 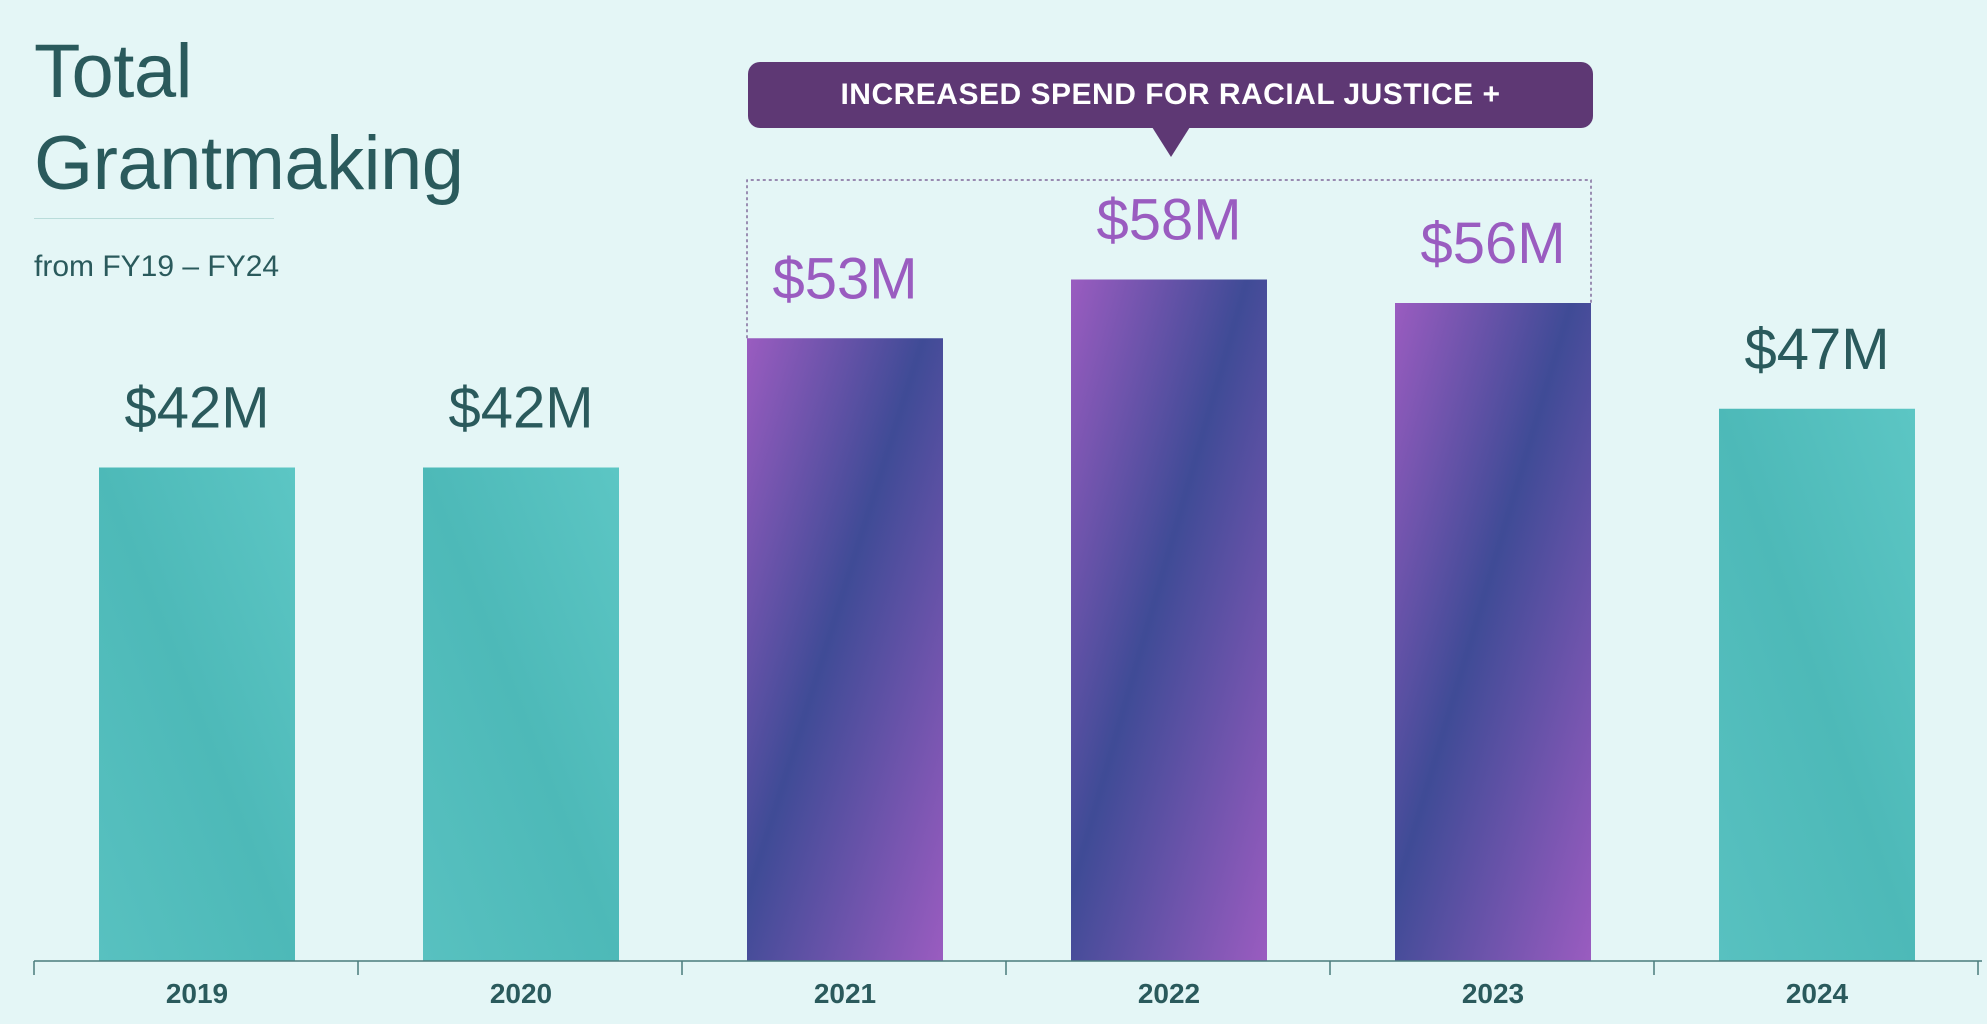 What do you see at coordinates (1493, 993) in the screenshot?
I see `tick-label-2023: 2023` at bounding box center [1493, 993].